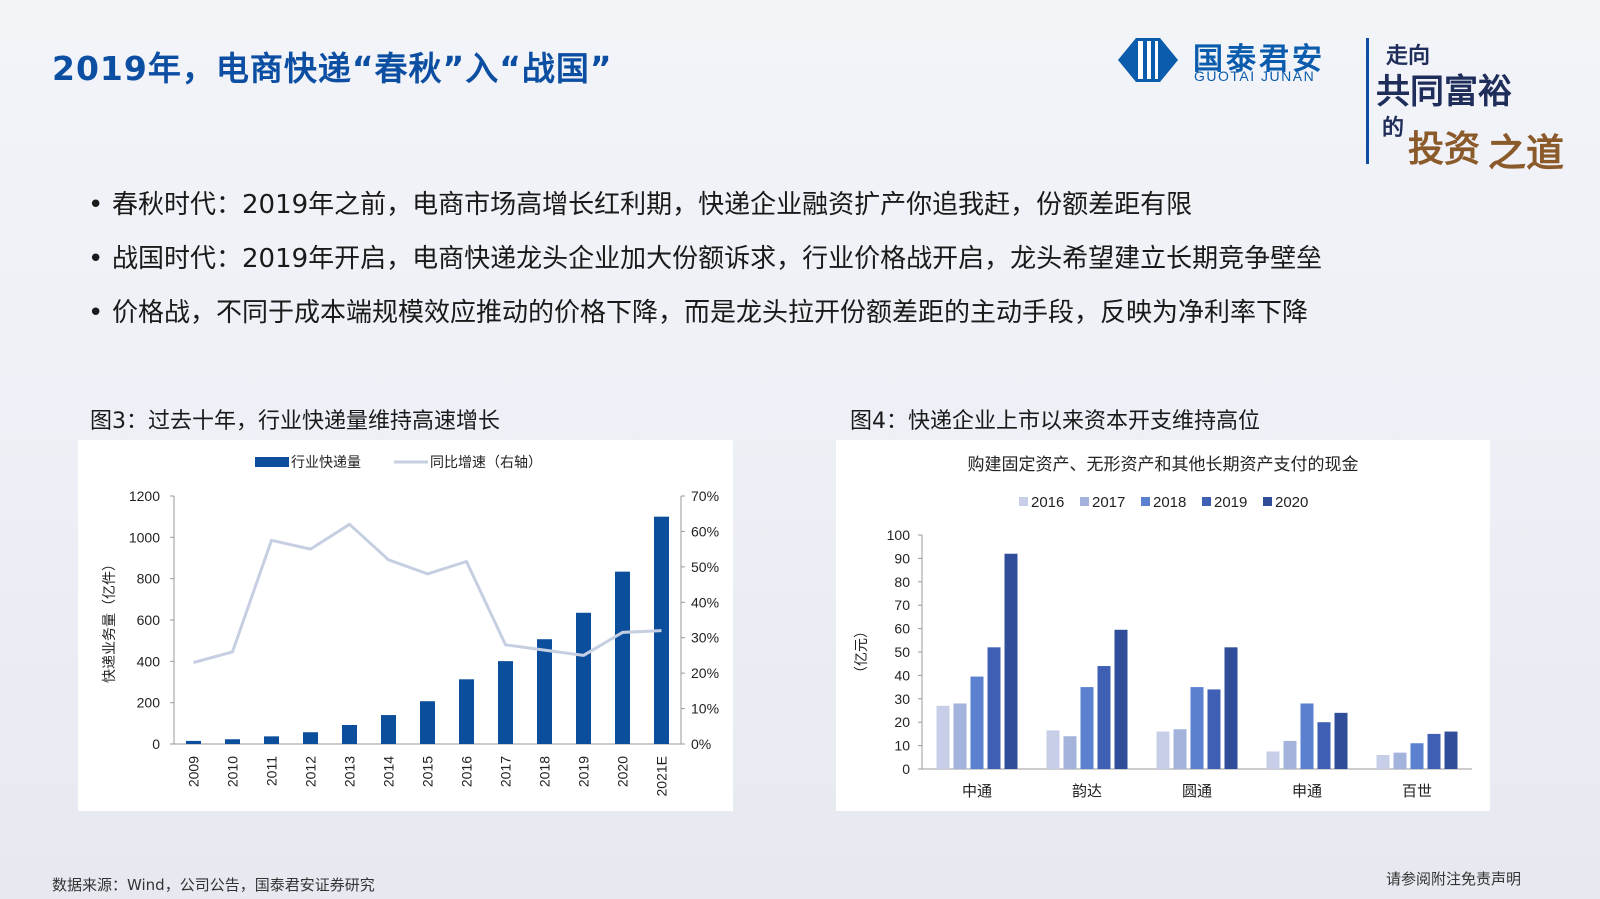  I want to click on x-tick-label: 2011, so click(272, 771).